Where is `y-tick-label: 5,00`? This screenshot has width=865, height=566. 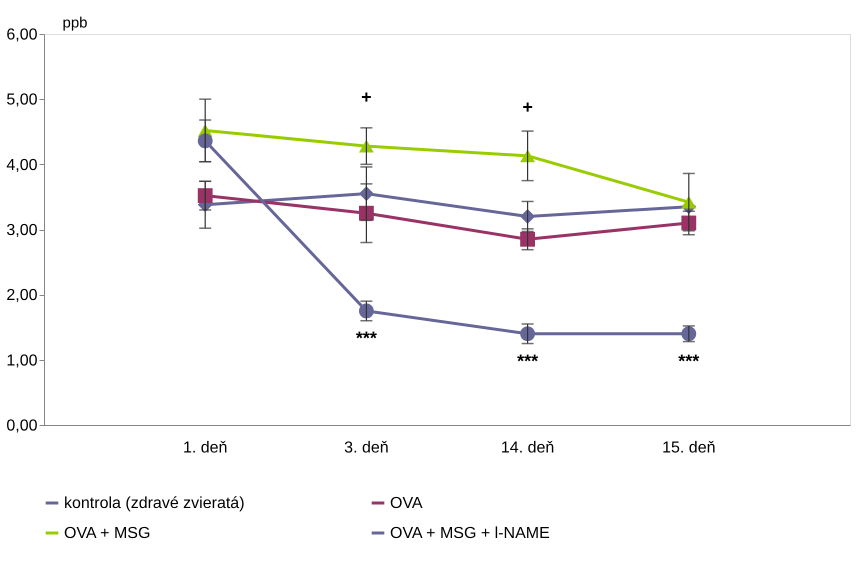
y-tick-label: 5,00 is located at coordinates (22, 100).